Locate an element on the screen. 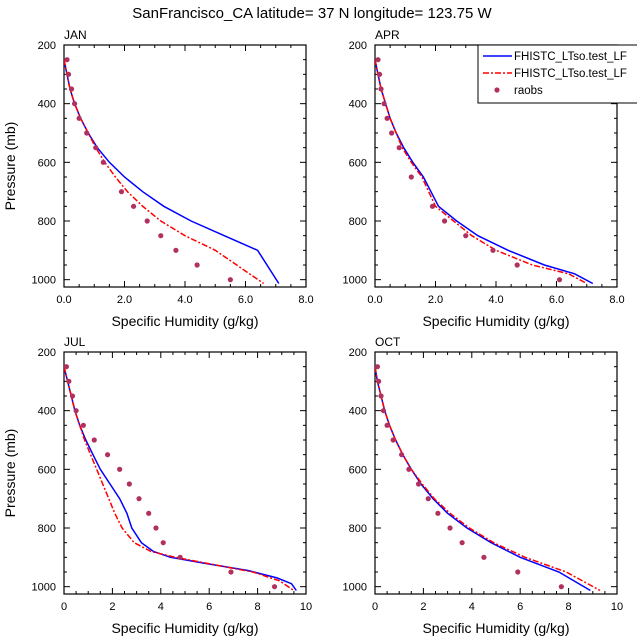 The height and width of the screenshot is (639, 637). x-tick-label: 6.0 is located at coordinates (556, 300).